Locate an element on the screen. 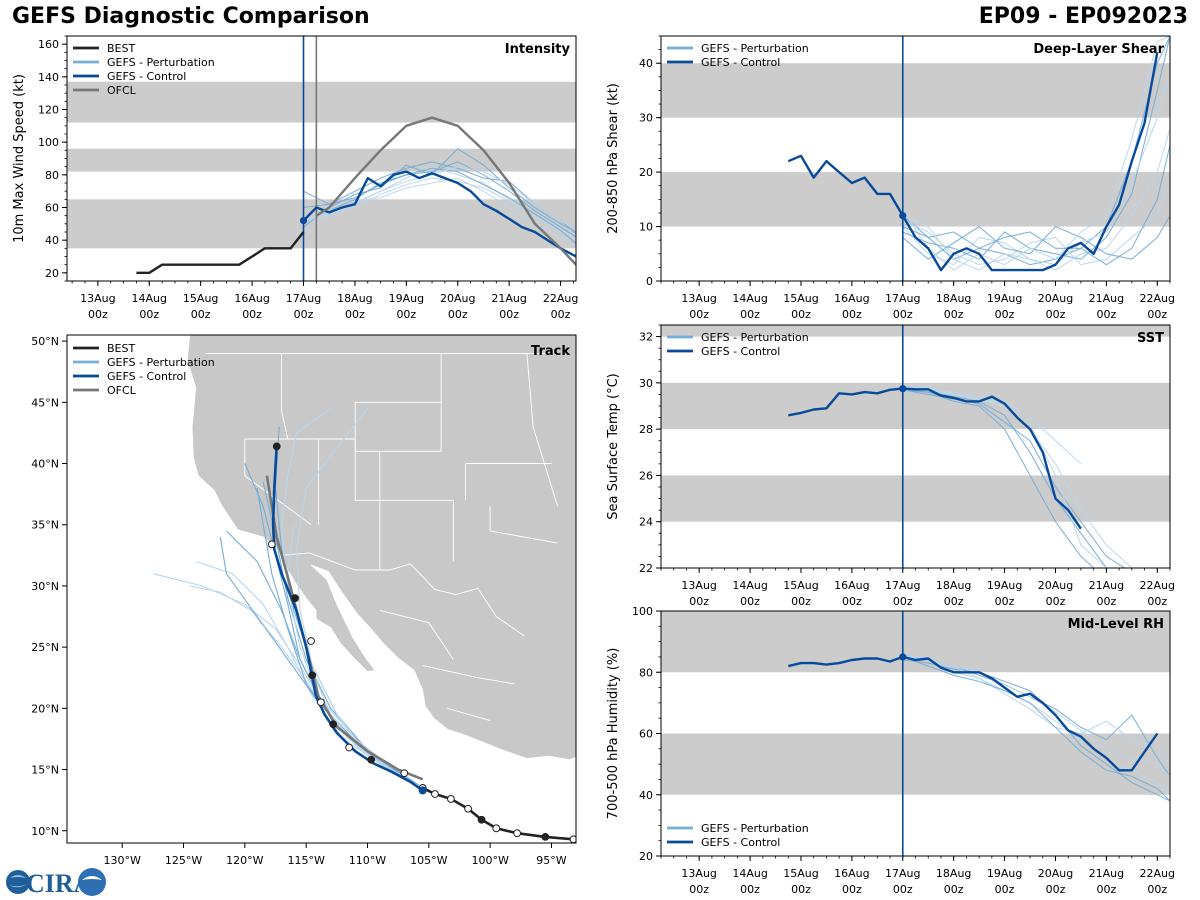 The height and width of the screenshot is (900, 1200). x-tick-label-day: 22Aug is located at coordinates (1157, 873).